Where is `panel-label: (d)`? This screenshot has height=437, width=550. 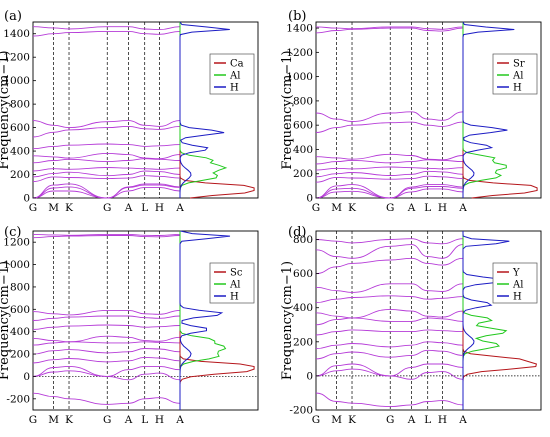
panel-label: (d) is located at coordinates (297, 232).